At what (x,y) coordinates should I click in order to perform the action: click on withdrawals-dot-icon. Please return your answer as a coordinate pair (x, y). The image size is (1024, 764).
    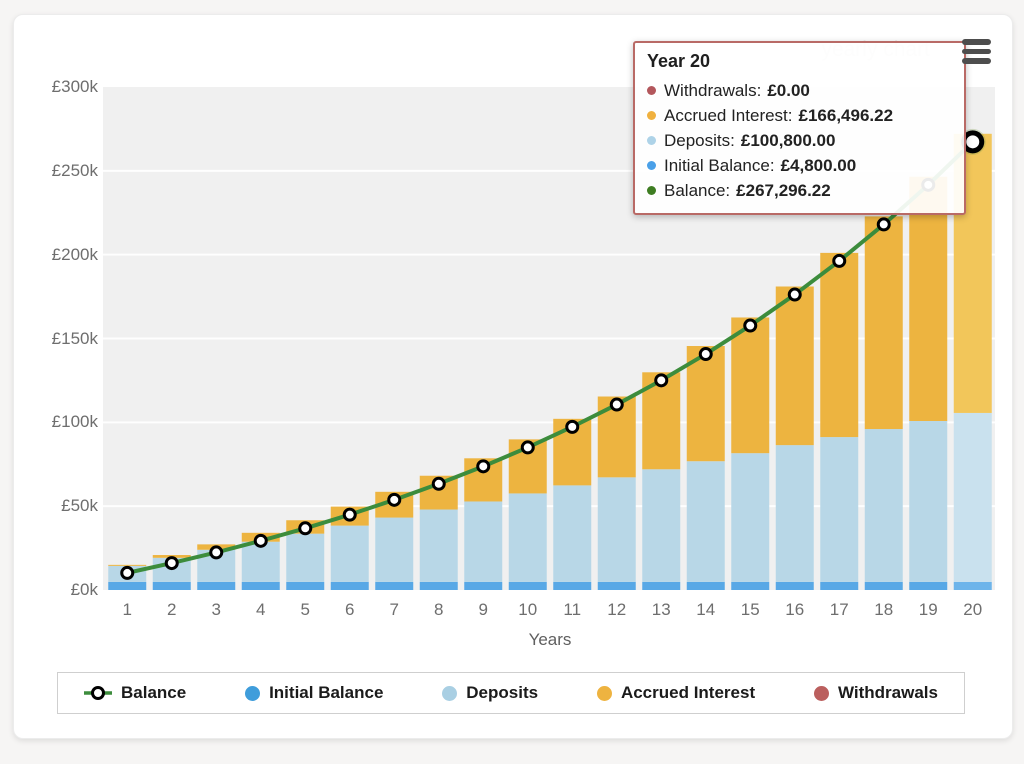
    Looking at the image, I should click on (821, 693).